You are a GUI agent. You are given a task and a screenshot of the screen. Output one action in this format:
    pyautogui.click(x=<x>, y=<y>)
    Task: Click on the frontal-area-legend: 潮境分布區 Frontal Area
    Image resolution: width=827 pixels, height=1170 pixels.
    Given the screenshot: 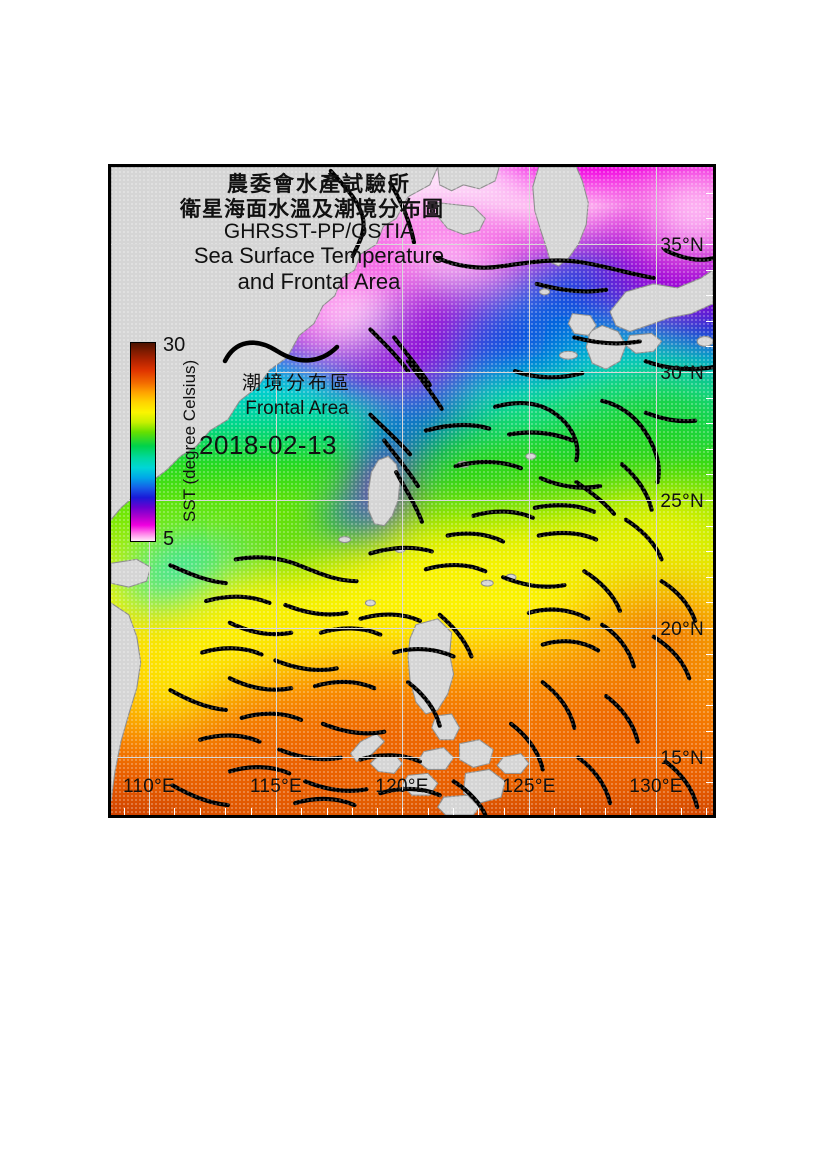 What is the action you would take?
    pyautogui.click(x=297, y=378)
    